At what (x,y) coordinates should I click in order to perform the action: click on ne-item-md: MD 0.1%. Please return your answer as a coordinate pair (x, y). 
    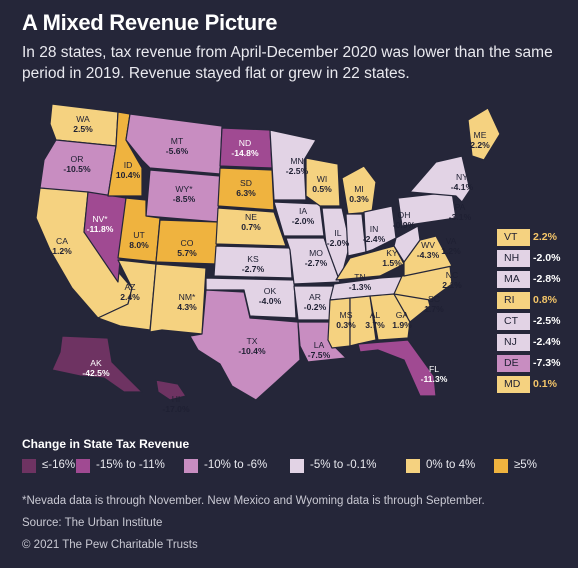
    Looking at the image, I should click on (533, 384).